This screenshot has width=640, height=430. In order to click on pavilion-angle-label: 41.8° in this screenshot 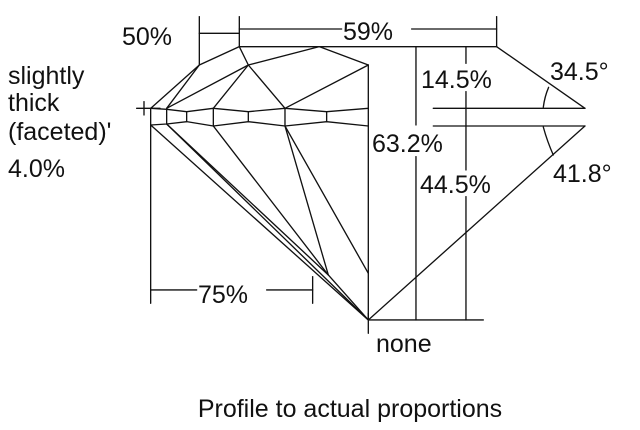, I will do `click(582, 174)`.